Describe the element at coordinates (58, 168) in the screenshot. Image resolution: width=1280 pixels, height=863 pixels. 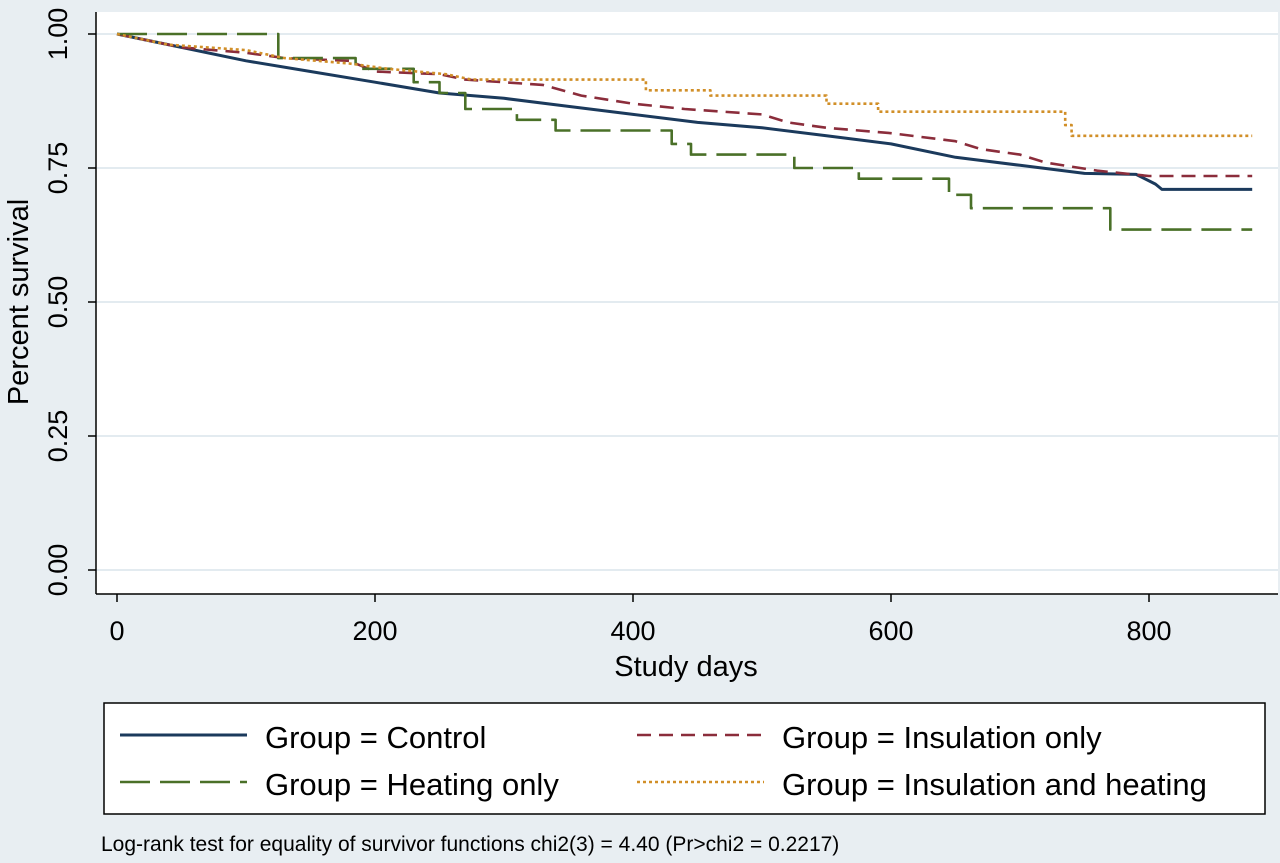
I see `y-tick-label: 0.75` at that location.